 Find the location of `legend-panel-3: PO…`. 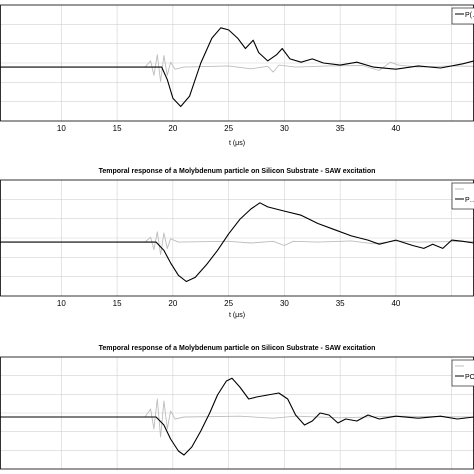

legend-panel-3: PO… is located at coordinates (462, 373).